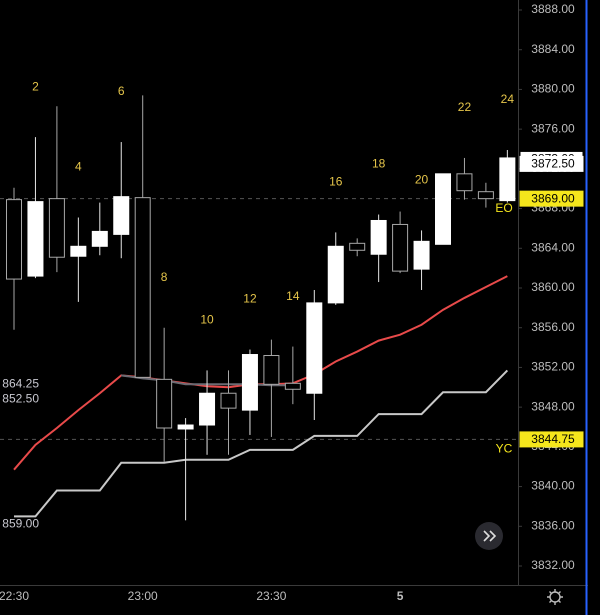  Describe the element at coordinates (553, 9) in the screenshot. I see `y-tick-label: 3888.00` at that location.